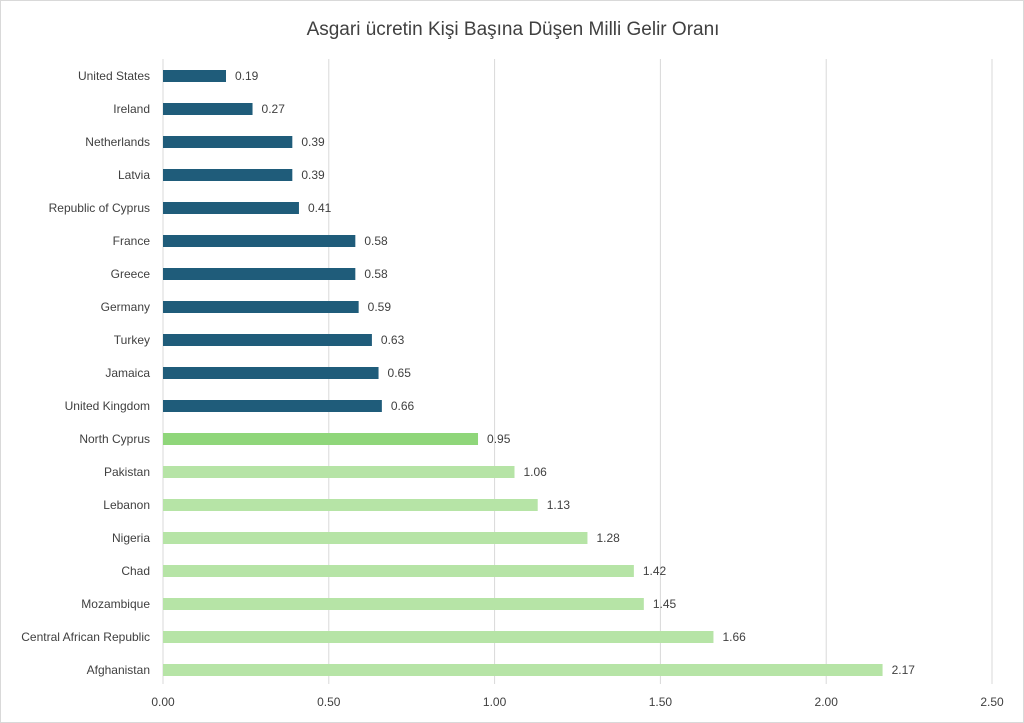 Image resolution: width=1024 pixels, height=723 pixels. I want to click on x-tick-label: 2.00, so click(827, 702).